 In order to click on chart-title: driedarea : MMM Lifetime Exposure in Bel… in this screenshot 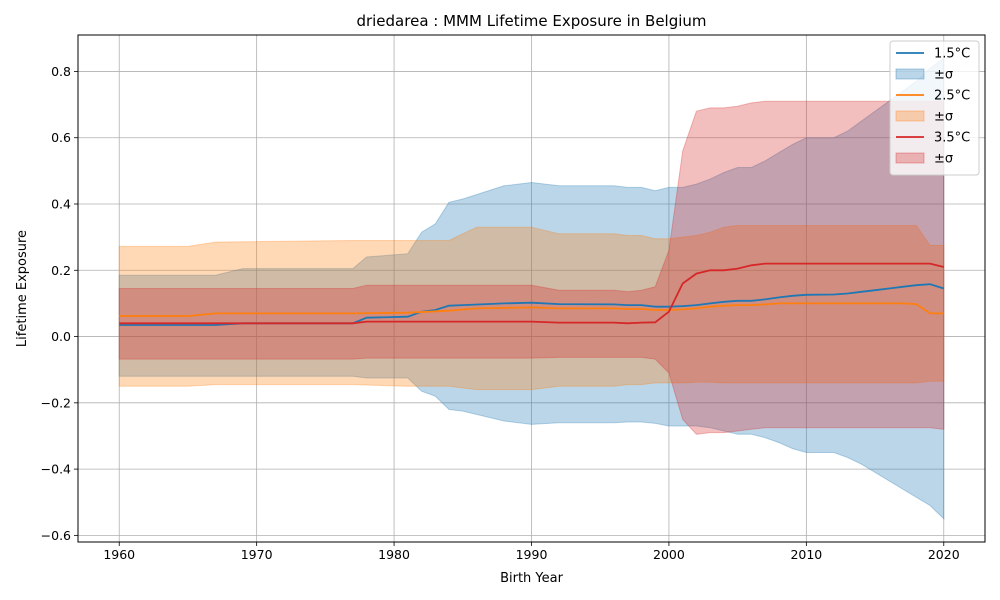, I will do `click(531, 21)`.